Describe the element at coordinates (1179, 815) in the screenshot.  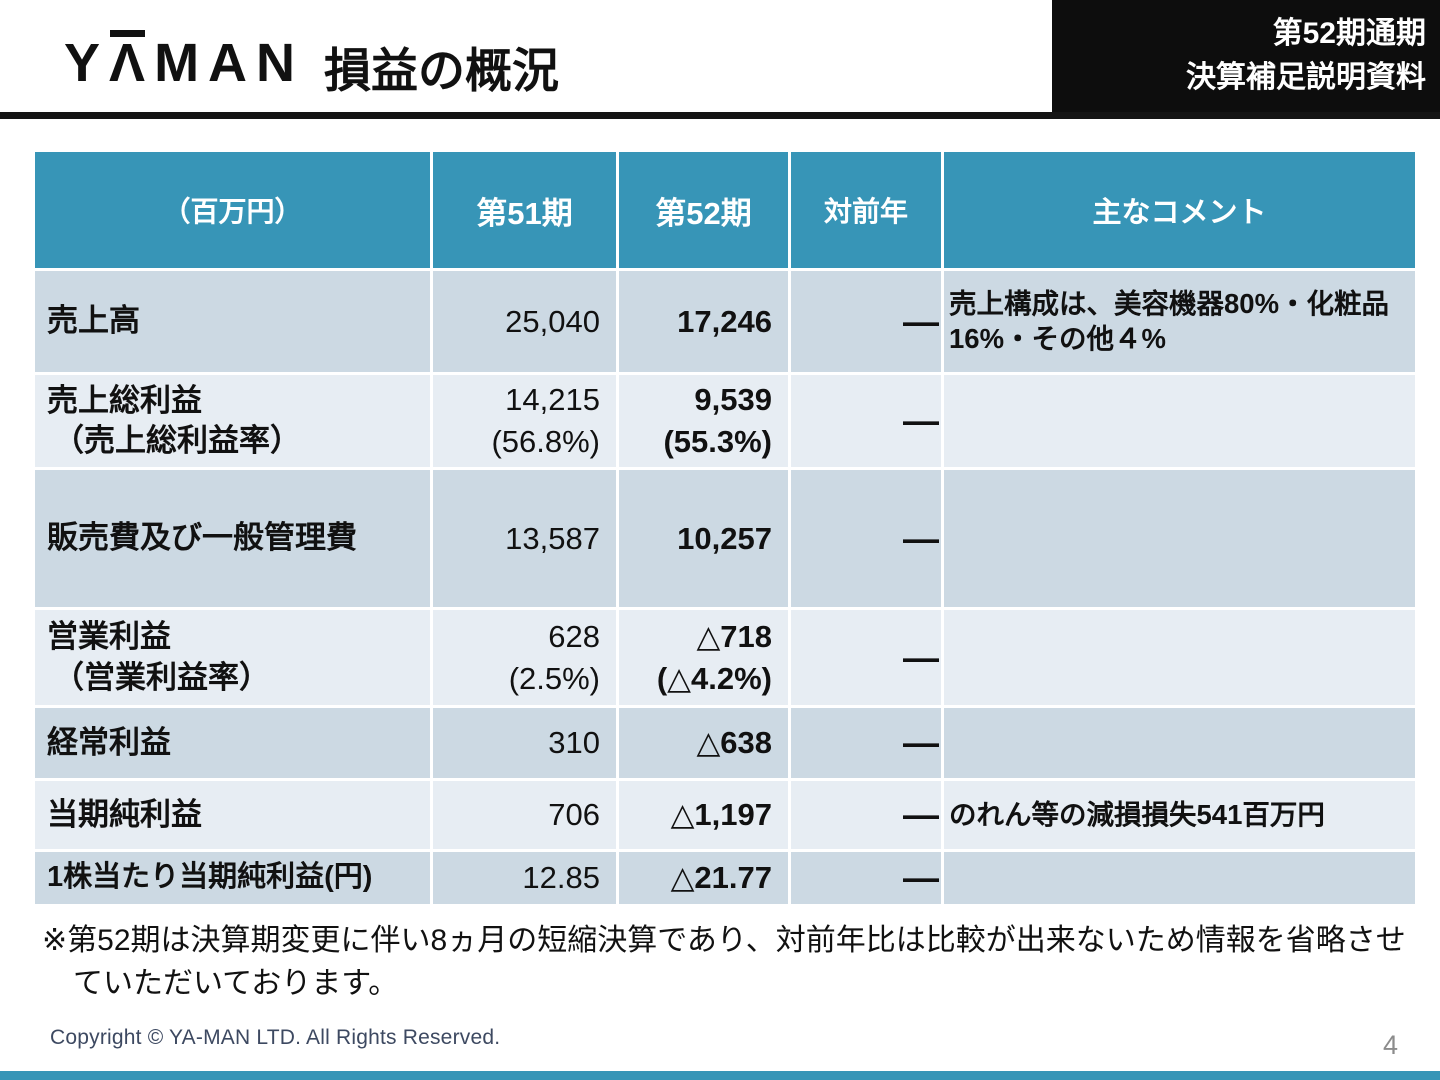
I see `row-comment: のれん等の減損損失541百万円` at that location.